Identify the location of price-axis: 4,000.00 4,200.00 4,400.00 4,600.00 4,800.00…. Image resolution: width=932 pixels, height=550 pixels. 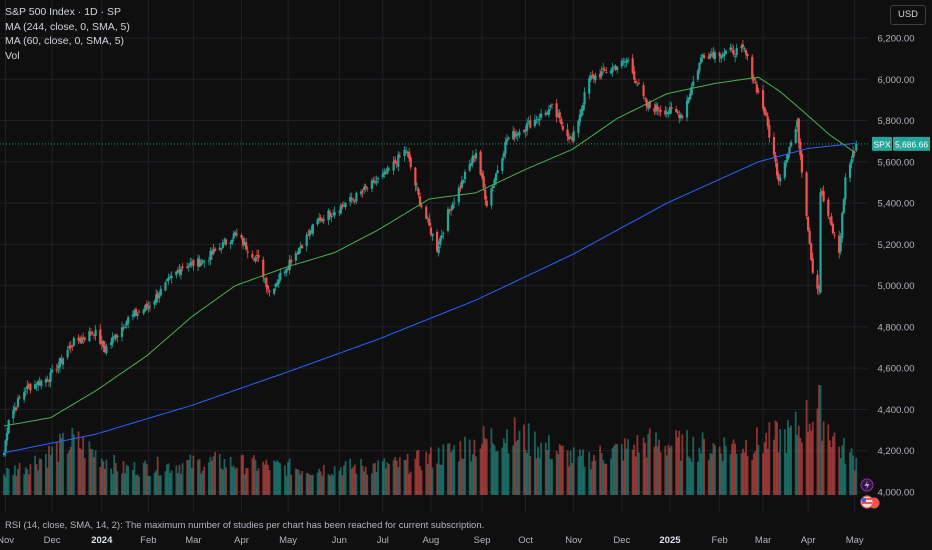
(896, 266).